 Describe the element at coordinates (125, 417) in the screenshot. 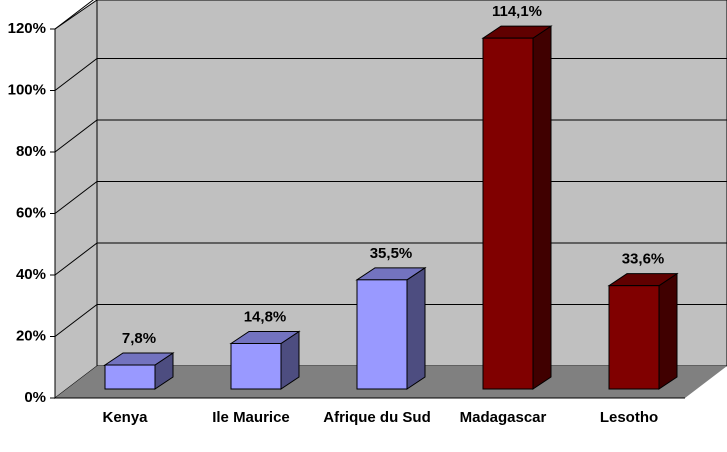

I see `x-tick-label: Kenya` at that location.